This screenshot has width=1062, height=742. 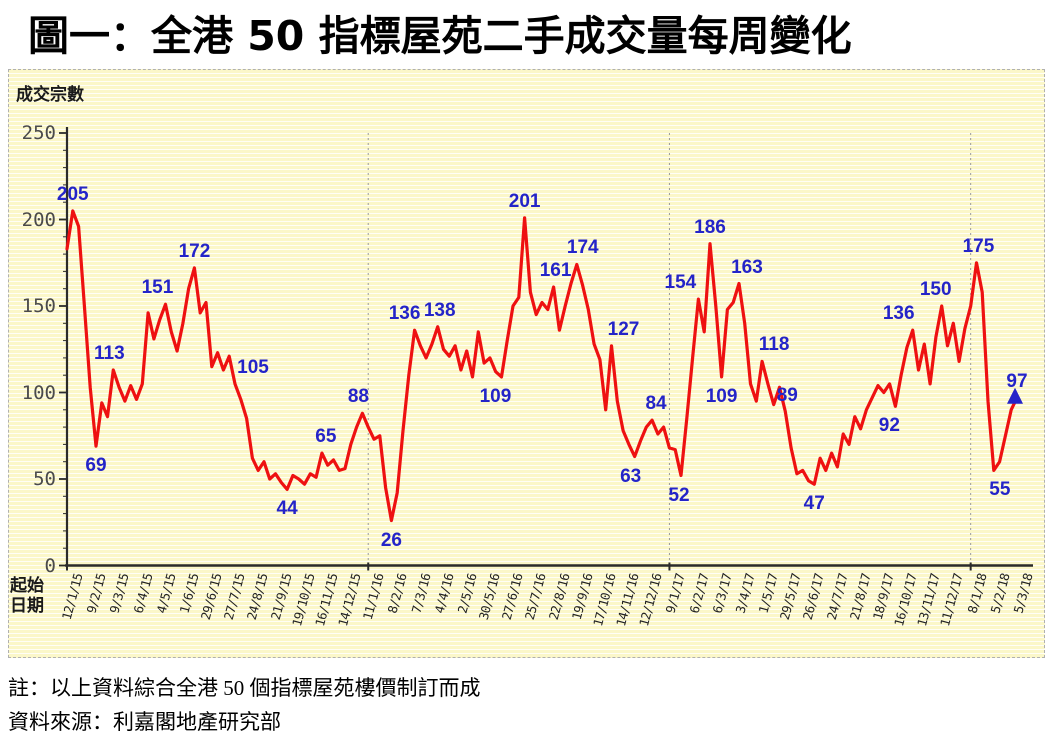 I want to click on x-axis-title: 起始 日期, so click(x=27, y=596).